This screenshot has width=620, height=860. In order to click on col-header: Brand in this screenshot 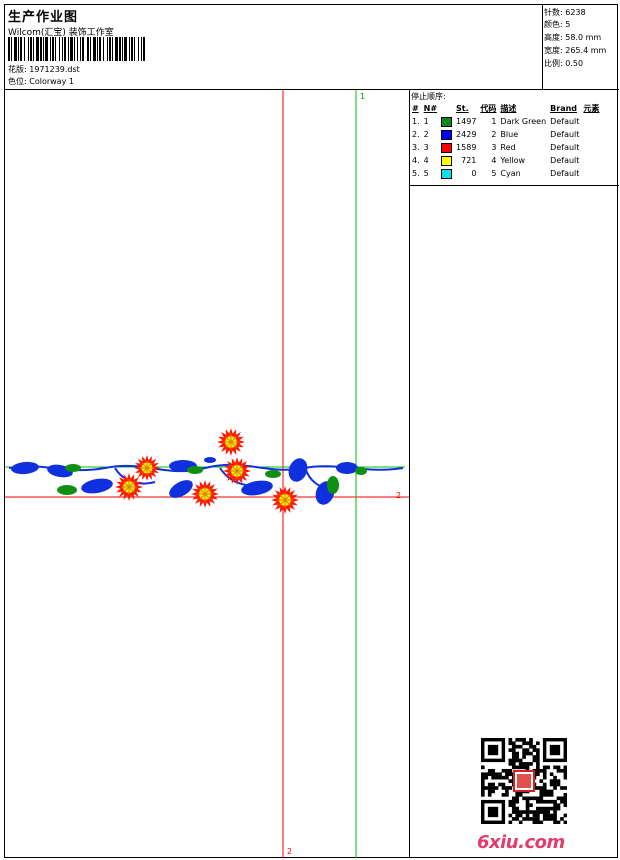, I will do `click(564, 108)`.